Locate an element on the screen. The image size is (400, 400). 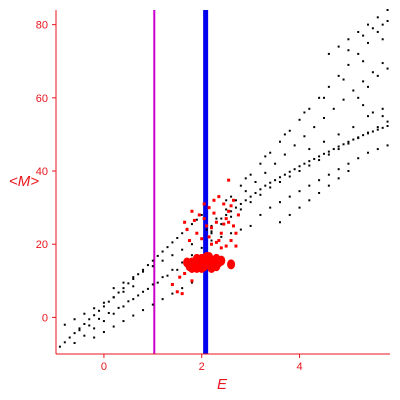
y-axis-label: <M> is located at coordinates (24, 181).